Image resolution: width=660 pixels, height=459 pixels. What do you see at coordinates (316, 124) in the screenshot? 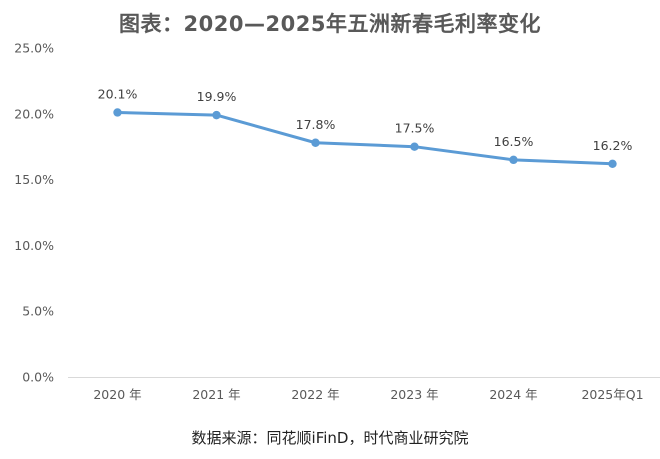
I see `data-label: 17.8%` at bounding box center [316, 124].